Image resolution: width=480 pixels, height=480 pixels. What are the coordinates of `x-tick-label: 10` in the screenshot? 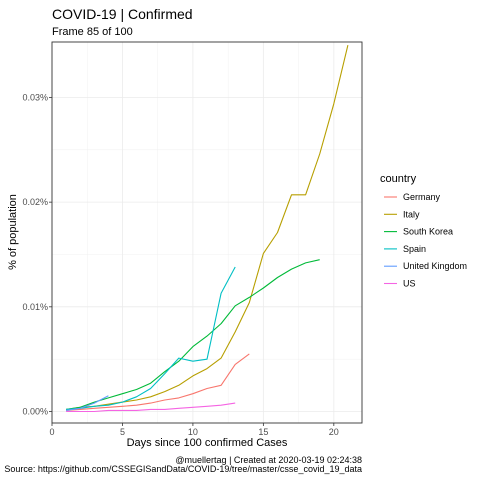 It's located at (193, 432).